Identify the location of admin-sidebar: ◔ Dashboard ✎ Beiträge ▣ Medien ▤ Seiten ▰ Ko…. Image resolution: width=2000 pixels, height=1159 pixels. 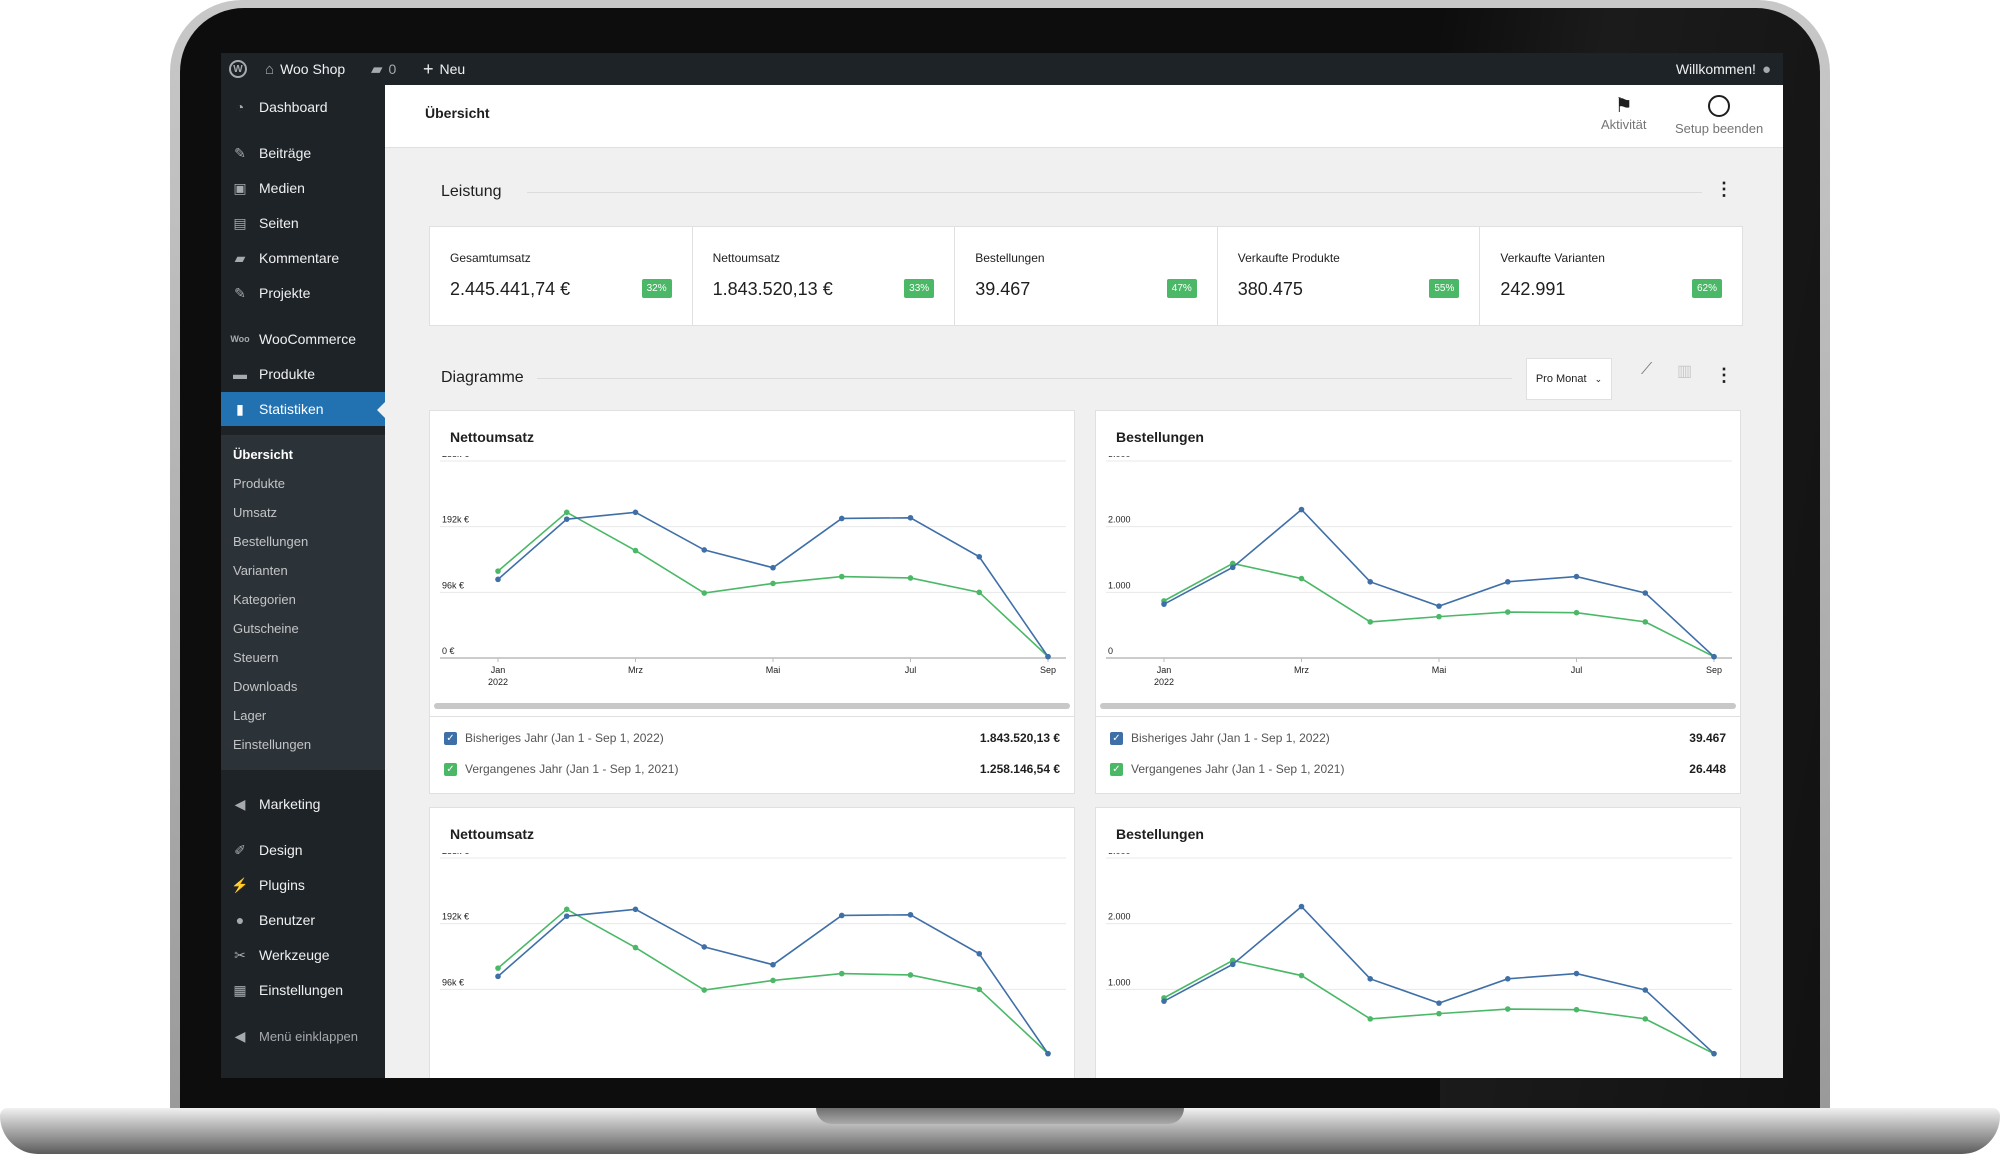
(303, 581).